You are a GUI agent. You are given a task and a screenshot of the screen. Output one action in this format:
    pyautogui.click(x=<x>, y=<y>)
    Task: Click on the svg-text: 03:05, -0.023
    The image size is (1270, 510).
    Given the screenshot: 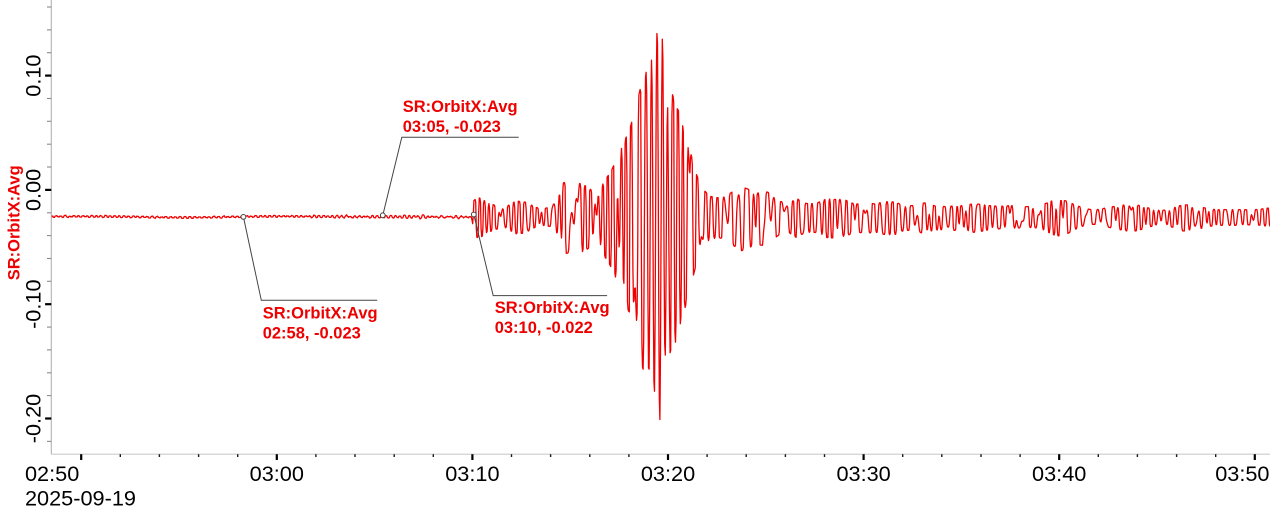 What is the action you would take?
    pyautogui.click(x=452, y=127)
    